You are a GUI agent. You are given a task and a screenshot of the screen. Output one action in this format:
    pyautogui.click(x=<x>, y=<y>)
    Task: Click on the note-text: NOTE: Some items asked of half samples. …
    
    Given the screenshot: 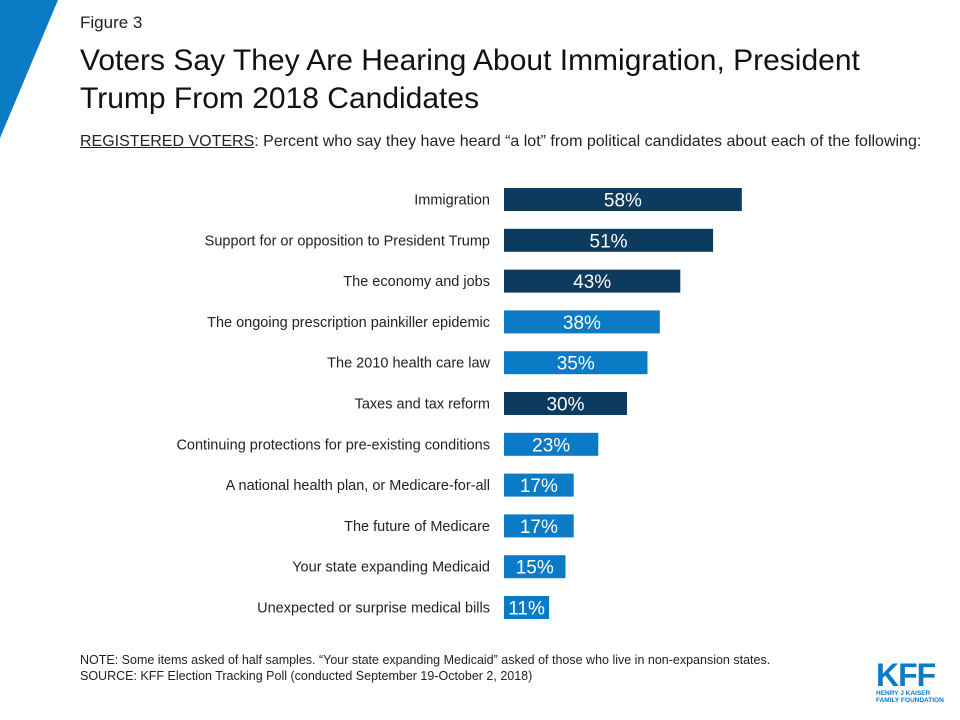 What is the action you would take?
    pyautogui.click(x=425, y=660)
    